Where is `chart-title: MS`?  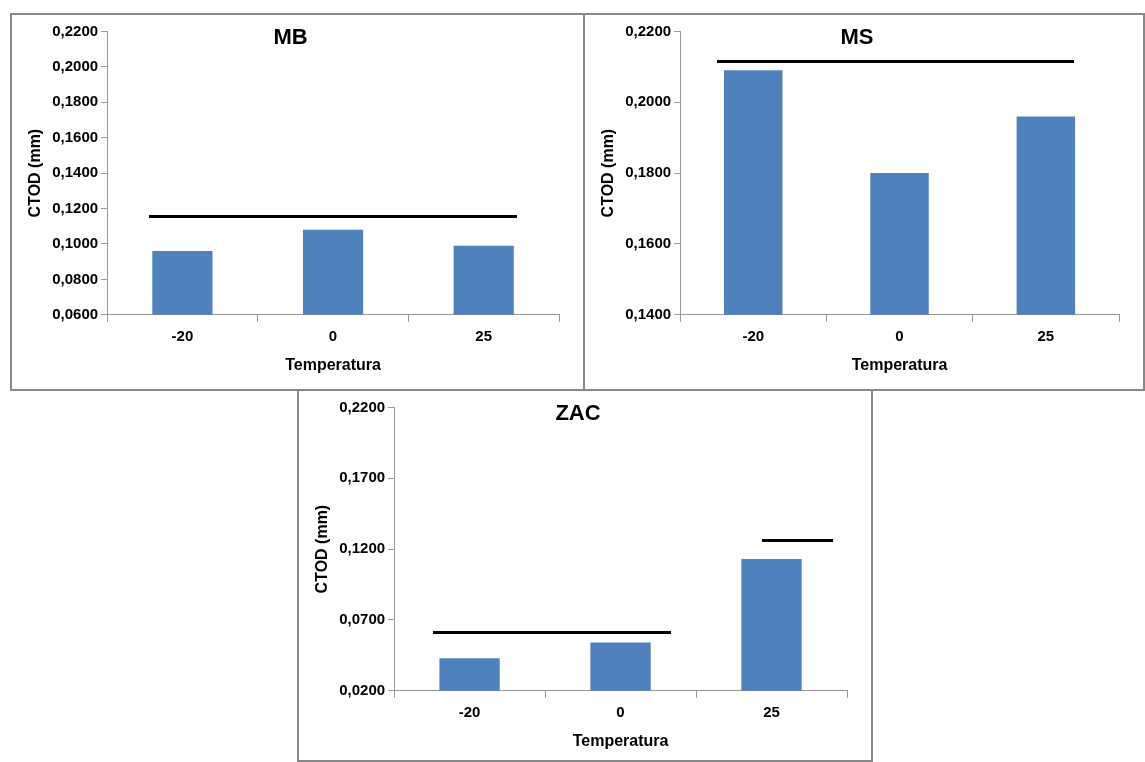
chart-title: MS is located at coordinates (857, 37).